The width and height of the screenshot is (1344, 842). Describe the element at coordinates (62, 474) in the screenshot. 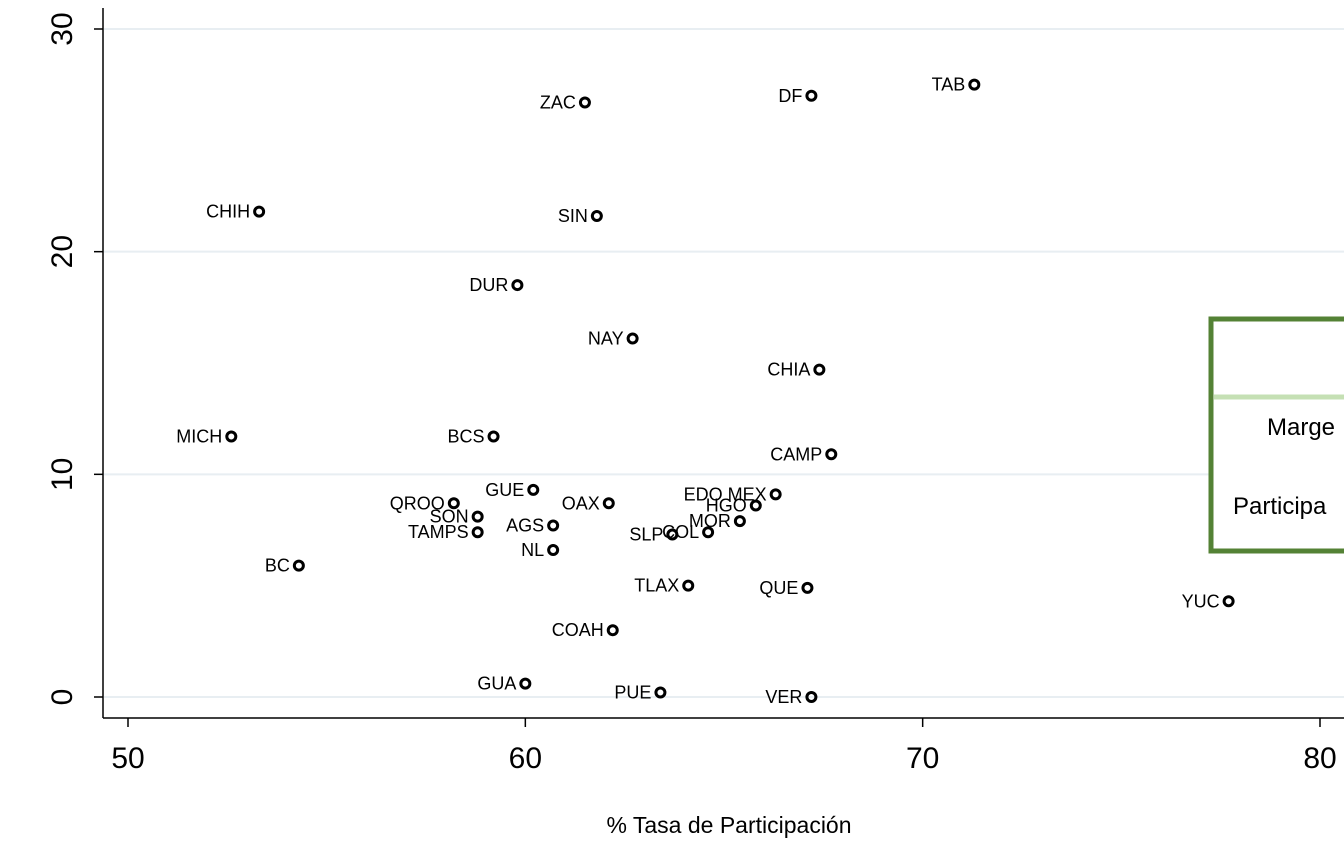

I see `y-tick-label-10: 10` at that location.